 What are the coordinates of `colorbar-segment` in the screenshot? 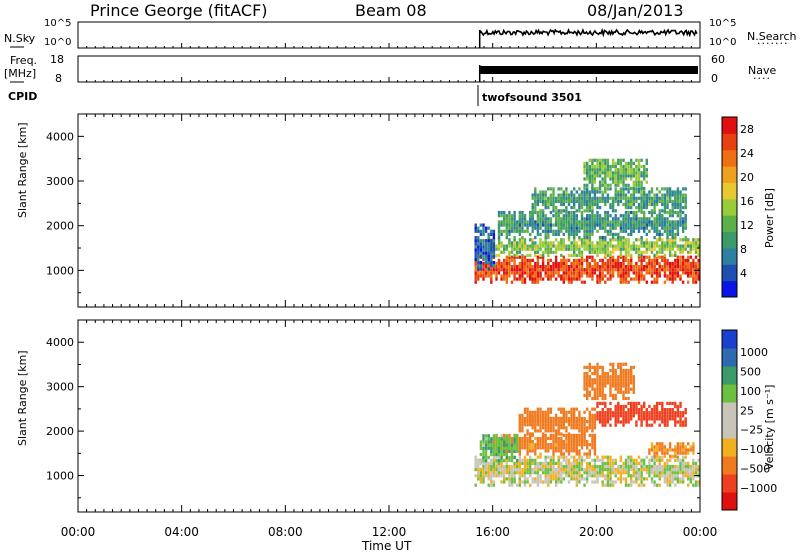 It's located at (729, 357).